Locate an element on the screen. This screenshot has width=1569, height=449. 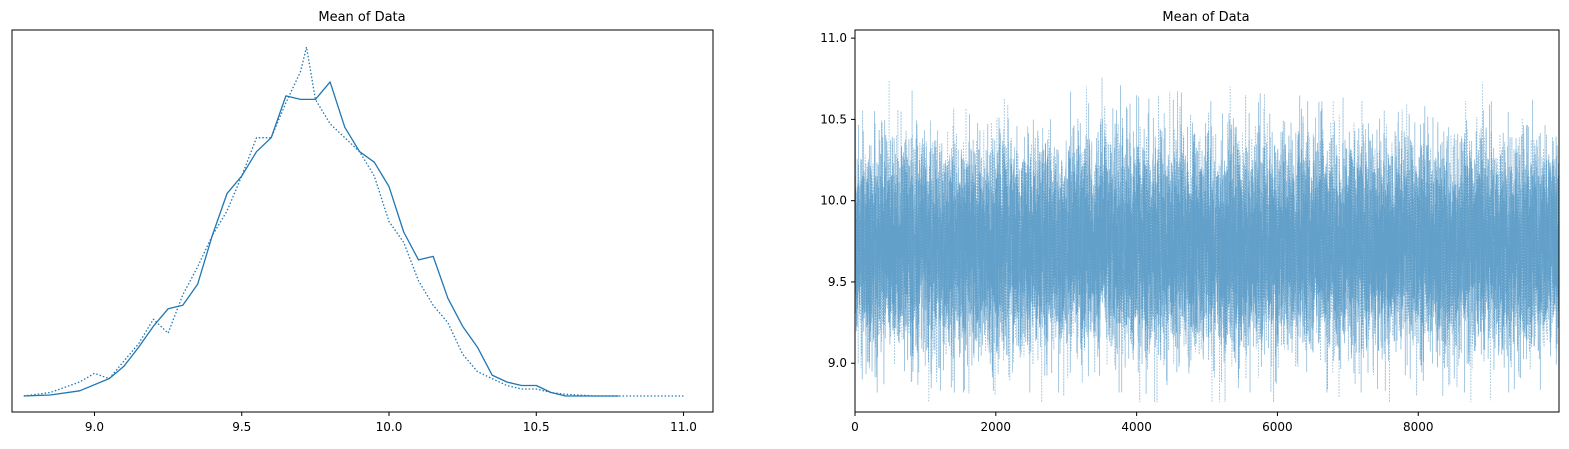
trace-y-axis: 9.0 9.5 10.0 10.5 11.0 is located at coordinates (837, 200).